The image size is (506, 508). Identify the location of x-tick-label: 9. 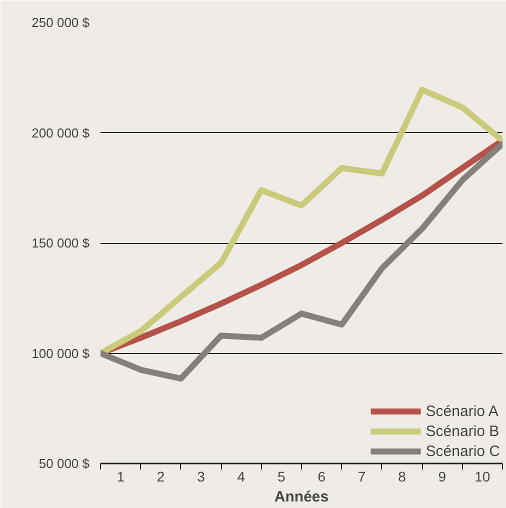
(442, 476).